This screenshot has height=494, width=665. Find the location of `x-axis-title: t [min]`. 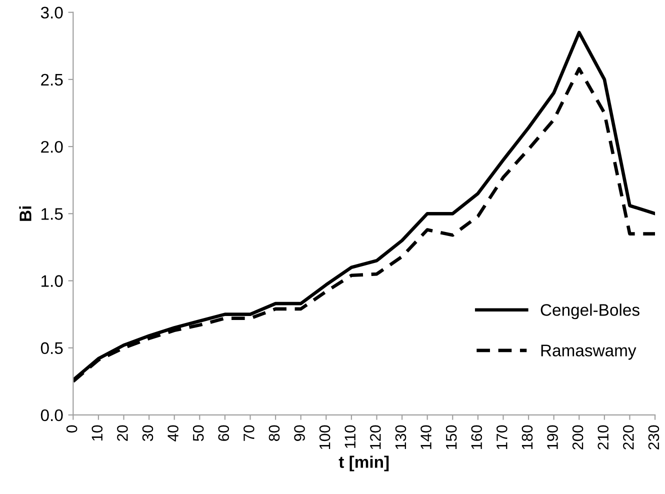

x-axis-title: t [min] is located at coordinates (363, 464).